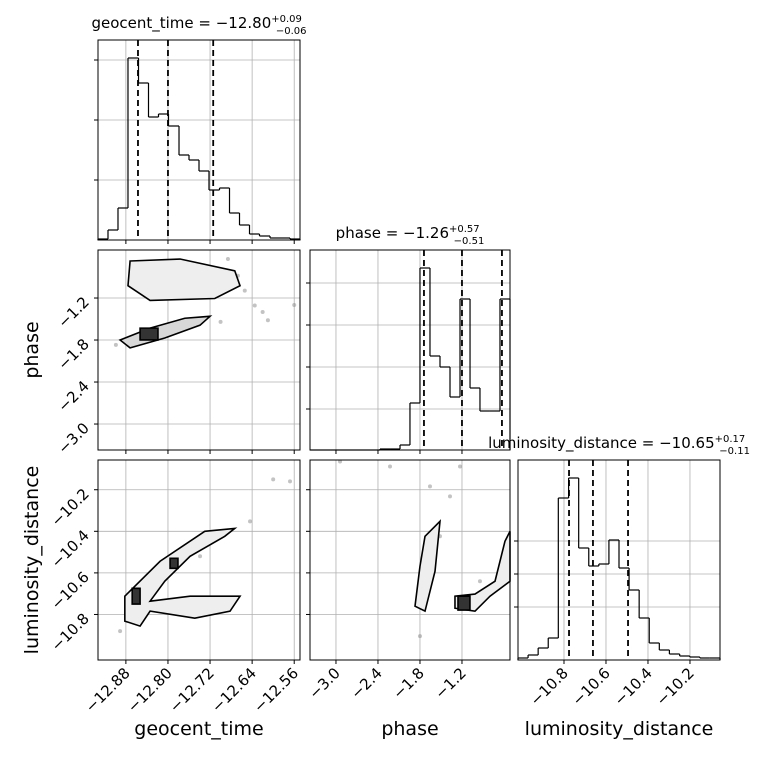 This screenshot has height=760, width=760. What do you see at coordinates (408, 683) in the screenshot?
I see `x-tick-label: −1.8` at bounding box center [408, 683].